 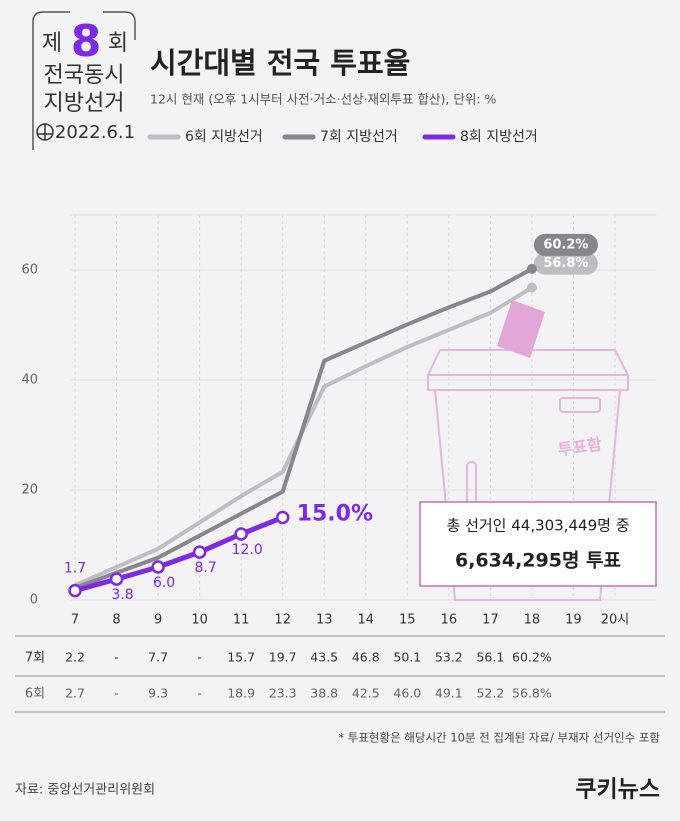 What do you see at coordinates (86, 41) in the screenshot?
I see `logo-number: 8` at bounding box center [86, 41].